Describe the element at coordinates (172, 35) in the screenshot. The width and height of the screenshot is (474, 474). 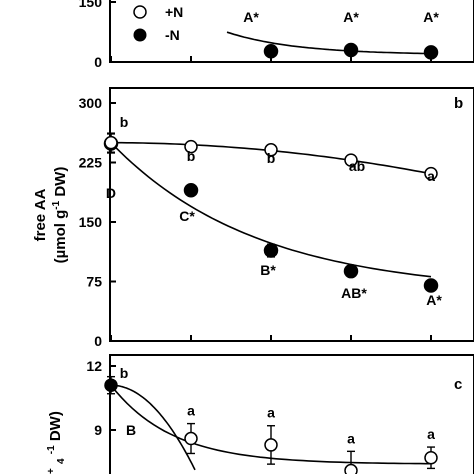
I see `legend-label-minus-n: -N` at that location.